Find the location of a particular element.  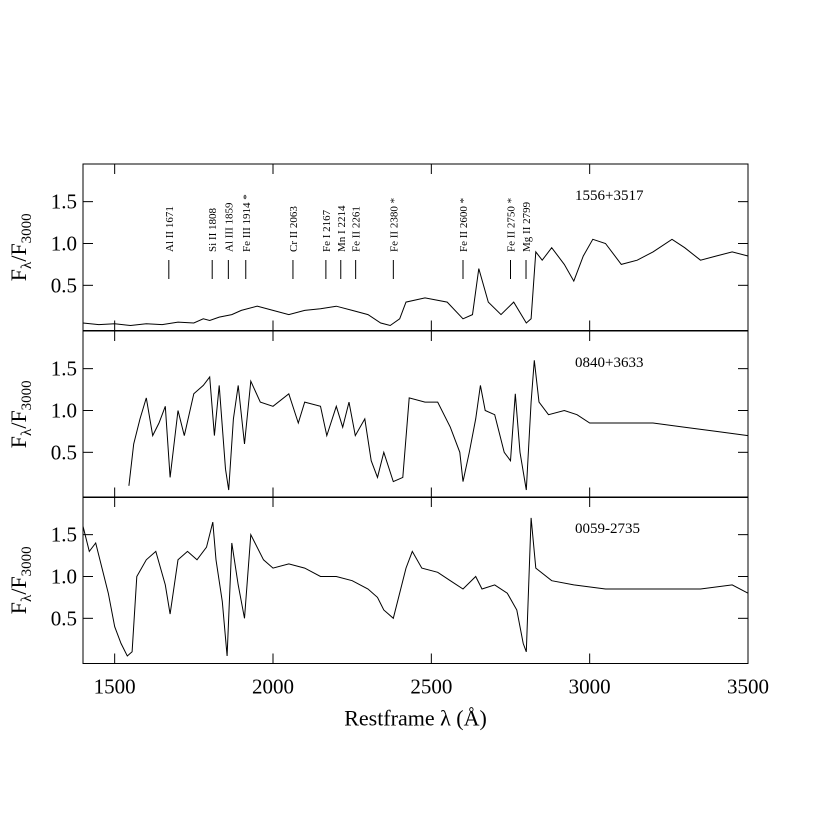

panel-name: 0840+3633 is located at coordinates (609, 363).